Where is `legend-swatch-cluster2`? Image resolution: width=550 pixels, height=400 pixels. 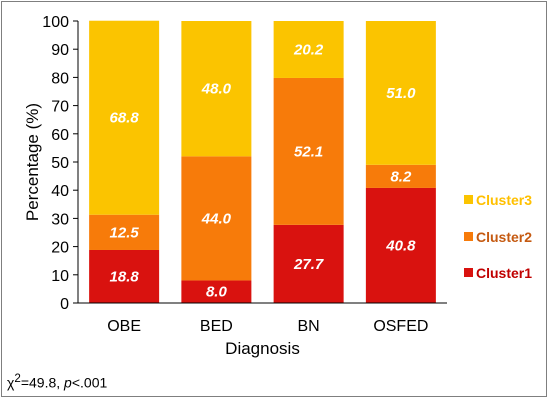 legend-swatch-cluster2 is located at coordinates (468, 236).